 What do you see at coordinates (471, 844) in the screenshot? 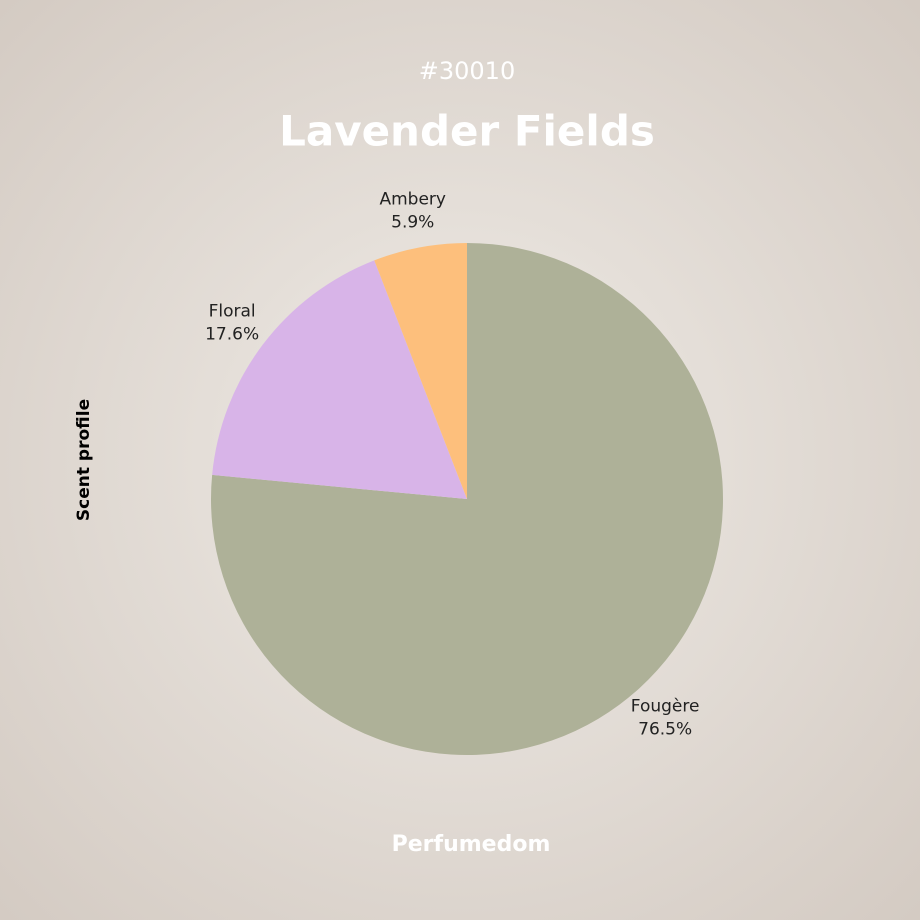
I see `footer: Perfumedom` at bounding box center [471, 844].